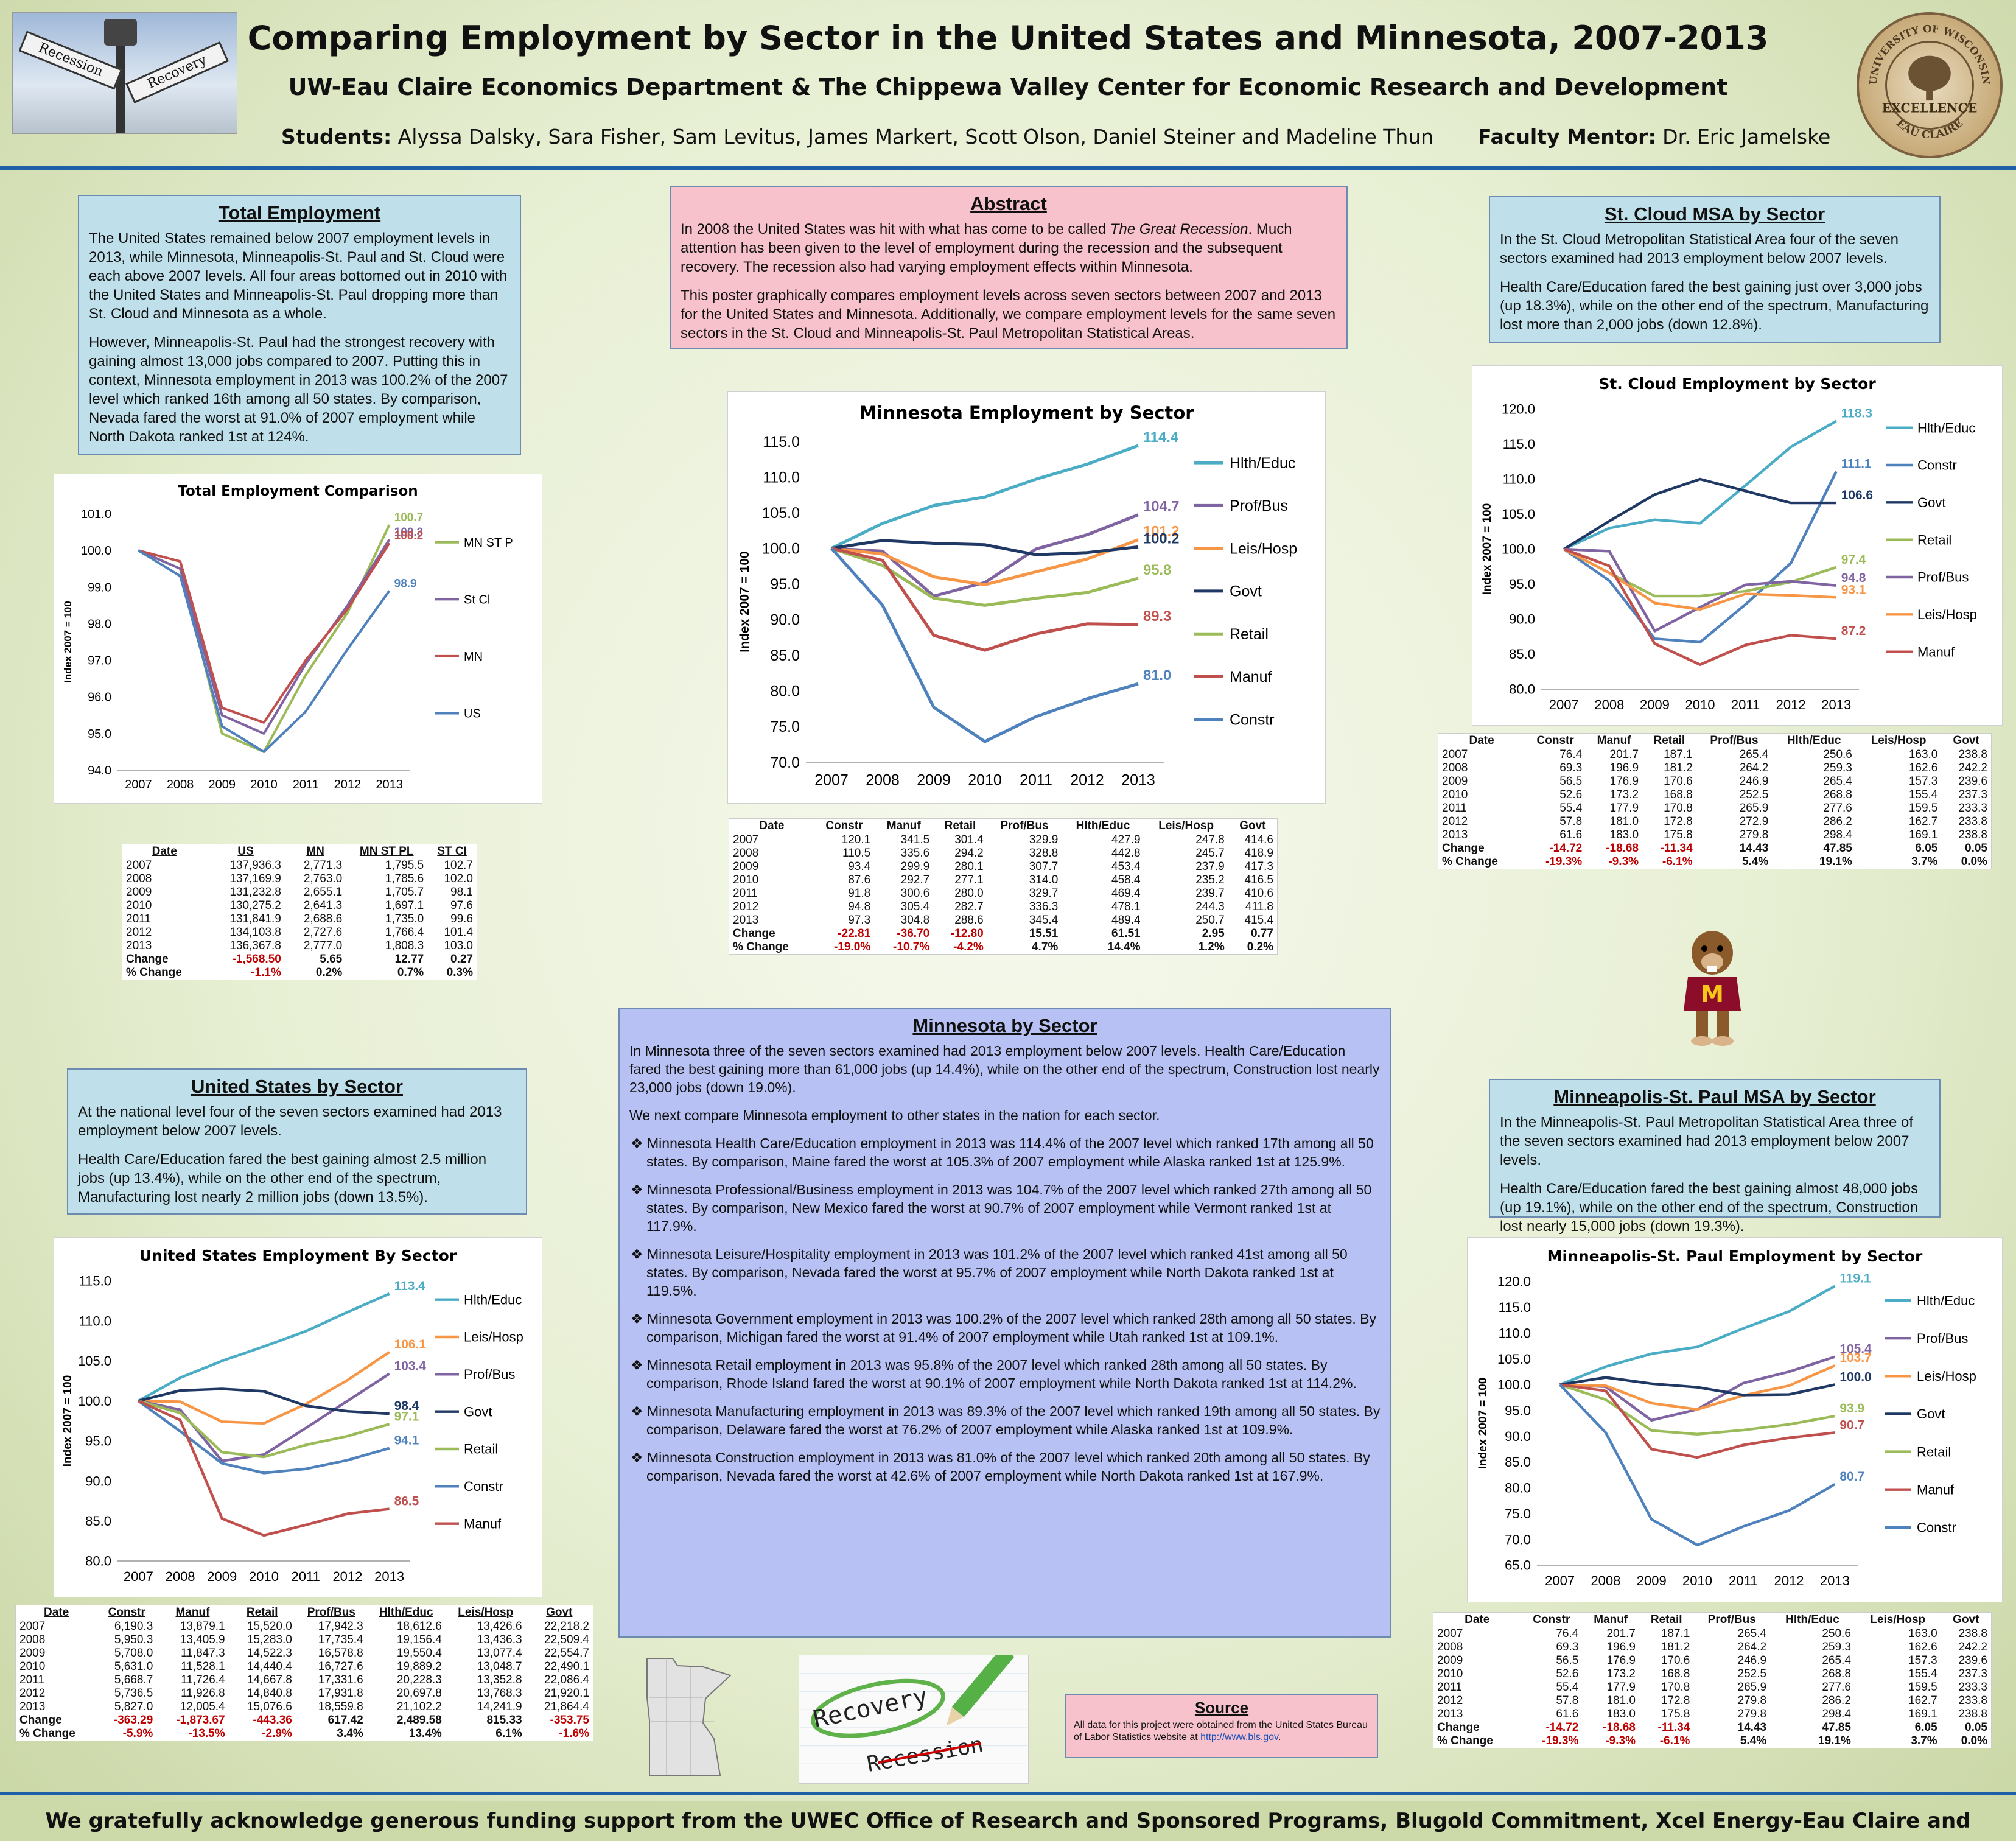  I want to click on table-cell: 120.1, so click(856, 839).